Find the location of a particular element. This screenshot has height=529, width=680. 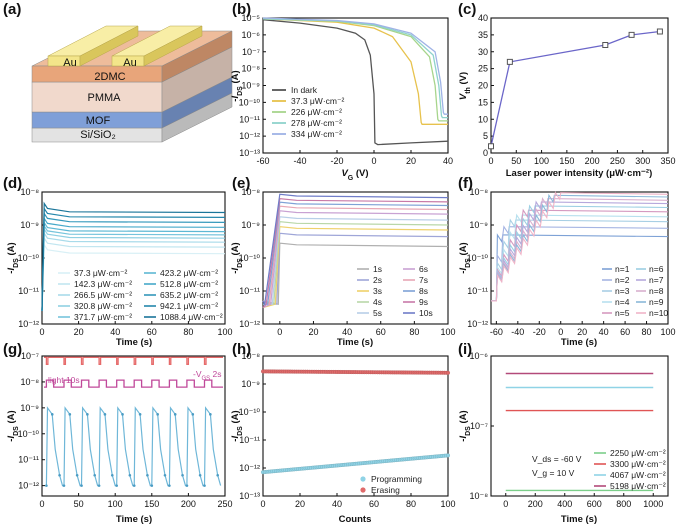

panel-label: (e) is located at coordinates (241, 183).